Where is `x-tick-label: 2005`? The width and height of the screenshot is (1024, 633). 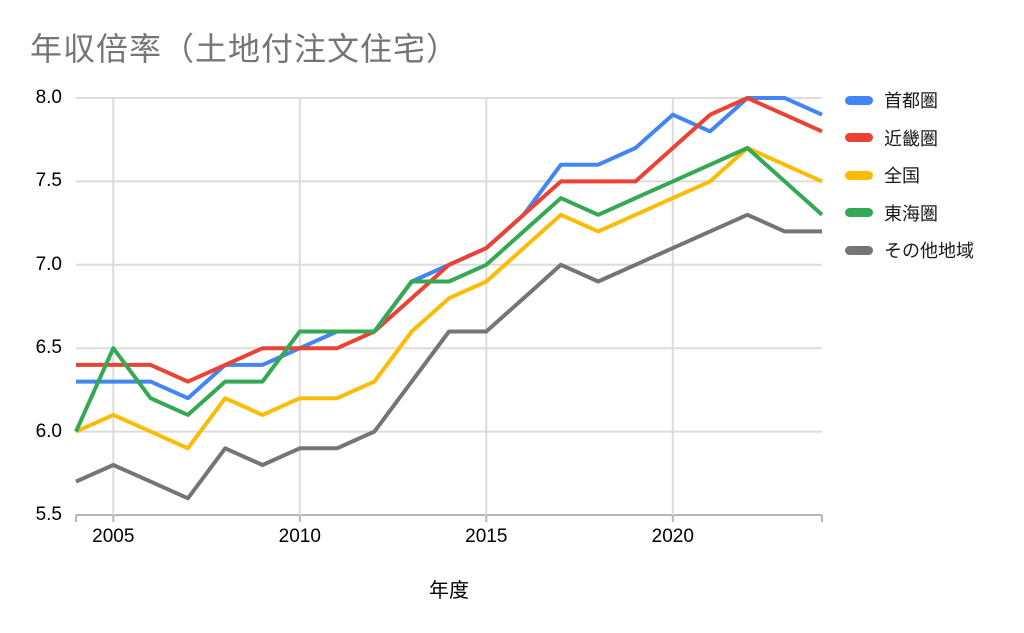
x-tick-label: 2005 is located at coordinates (113, 536).